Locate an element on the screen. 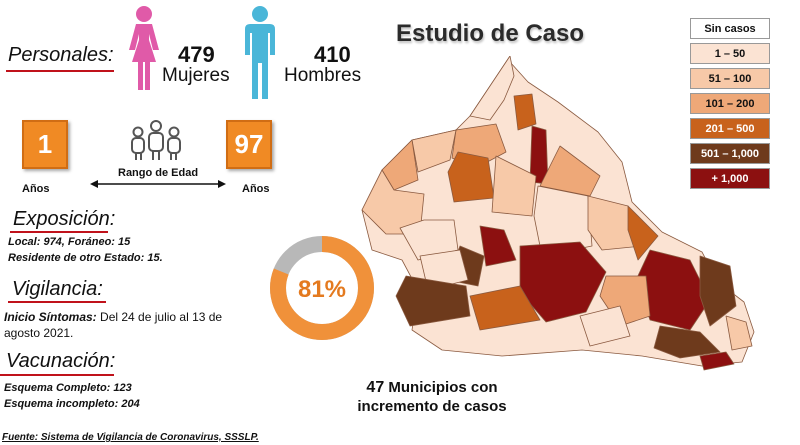  legend-item: 501 – 1,000 is located at coordinates (730, 153).